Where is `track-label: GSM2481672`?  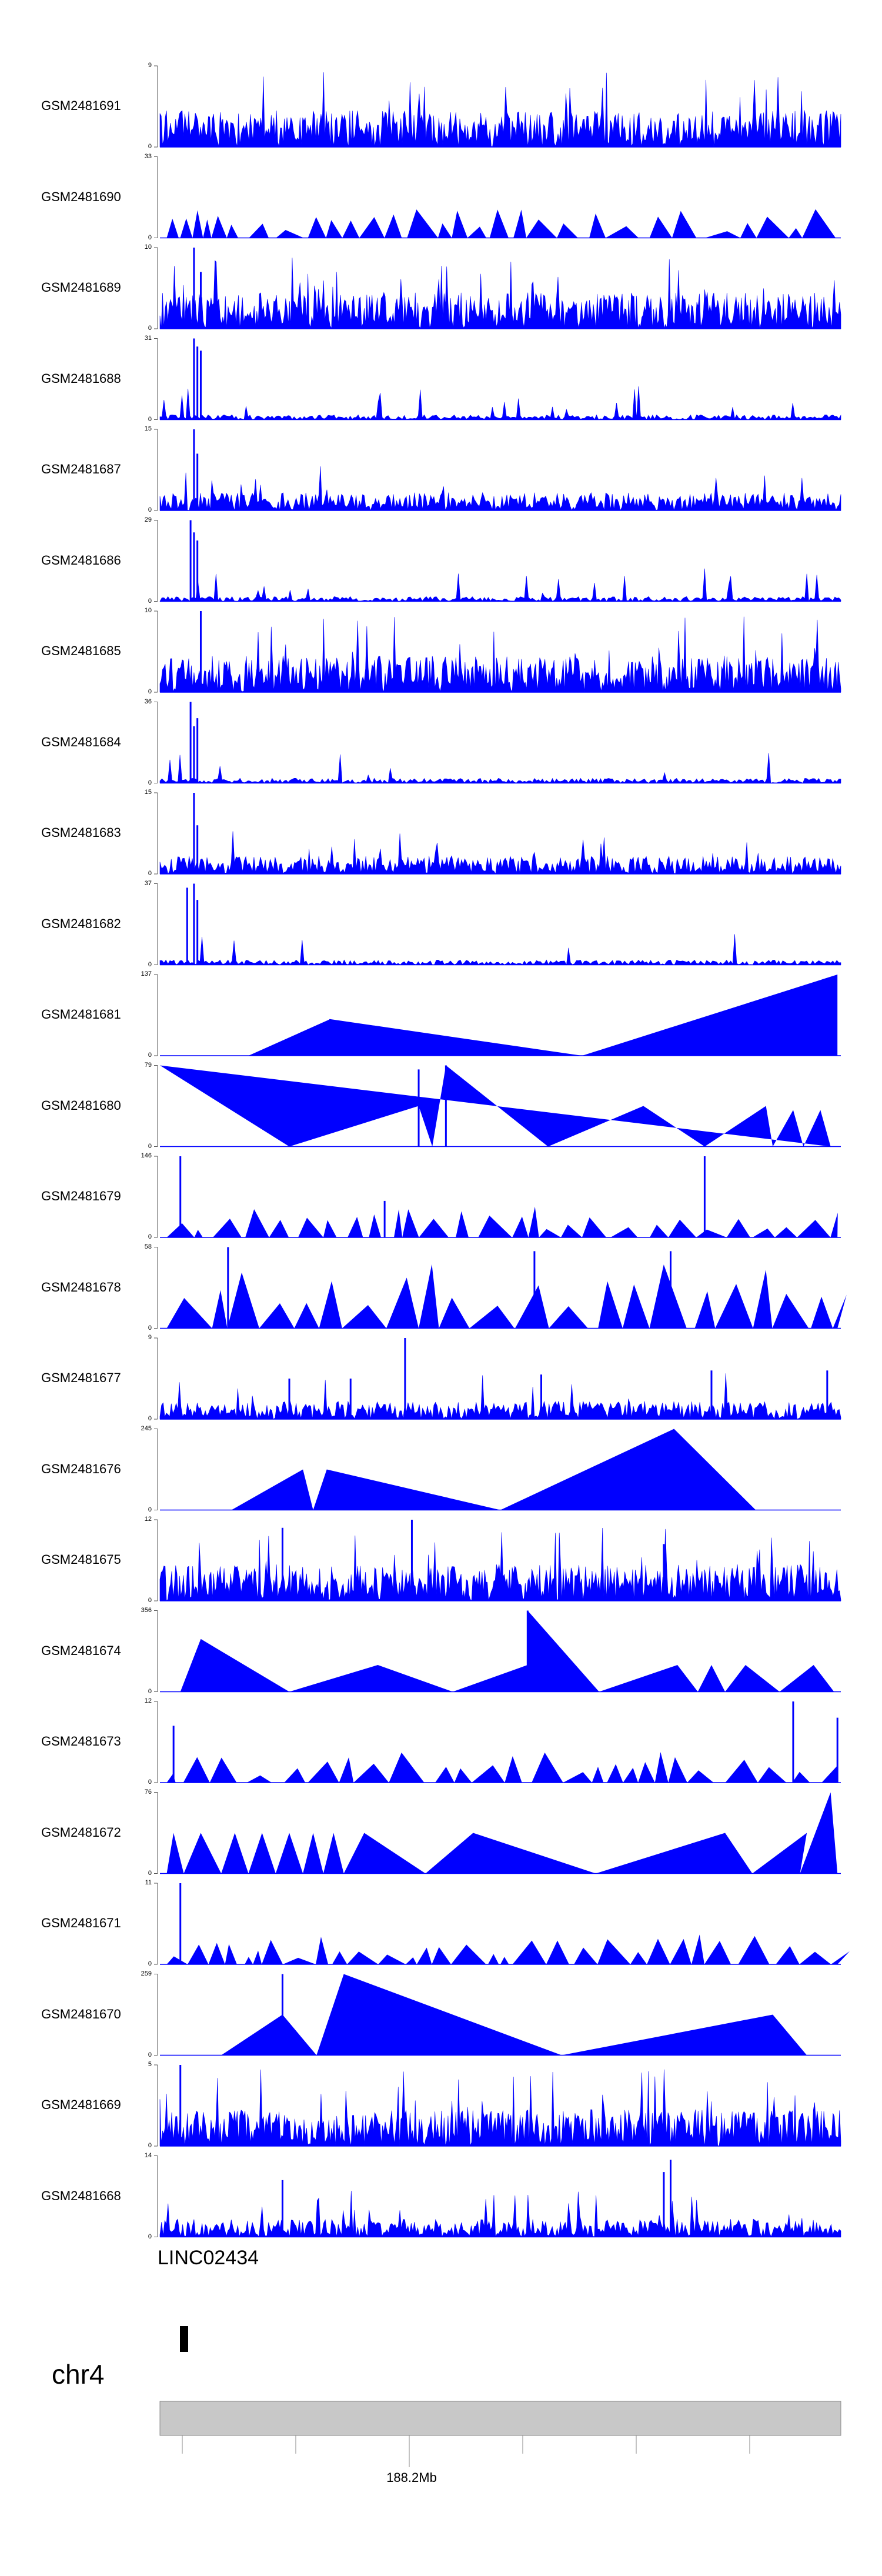
track-label: GSM2481672 is located at coordinates (81, 1832).